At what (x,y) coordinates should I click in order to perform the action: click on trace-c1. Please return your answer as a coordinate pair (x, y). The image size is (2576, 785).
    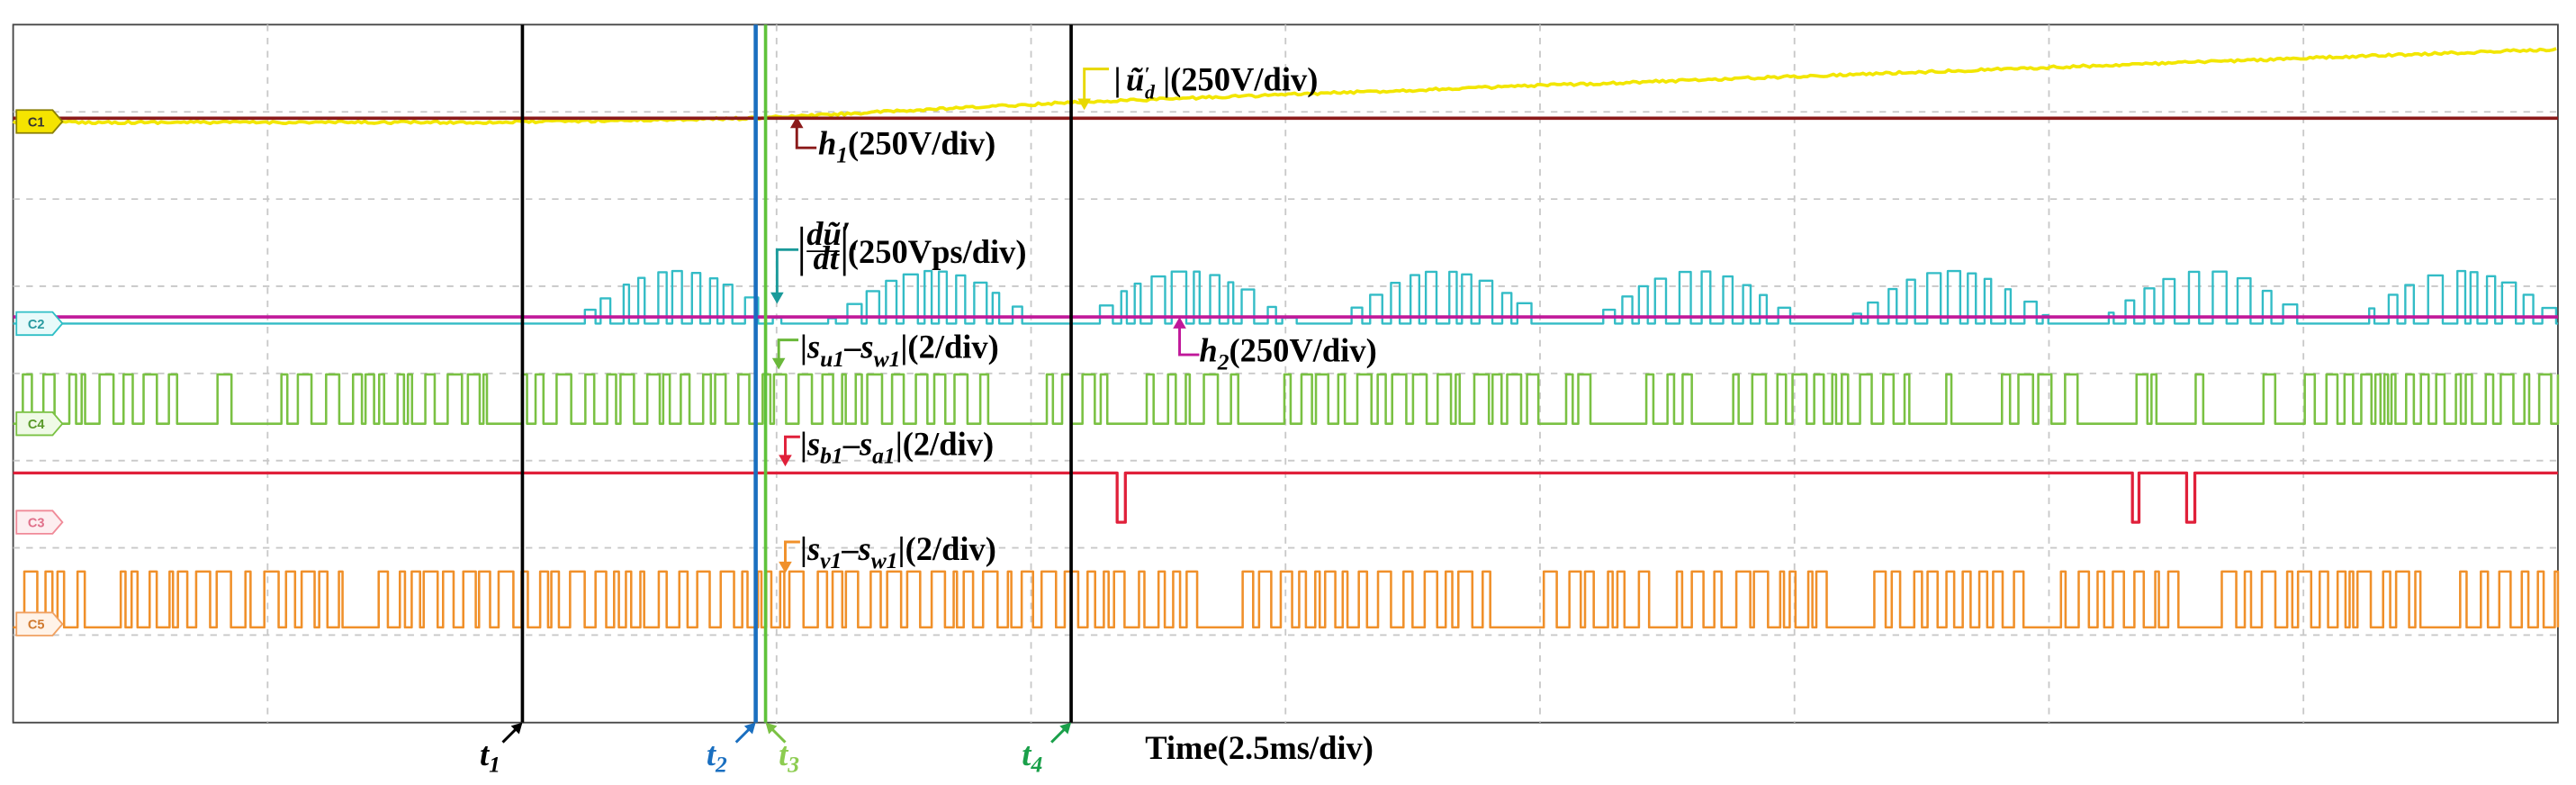
    Looking at the image, I should click on (1284, 86).